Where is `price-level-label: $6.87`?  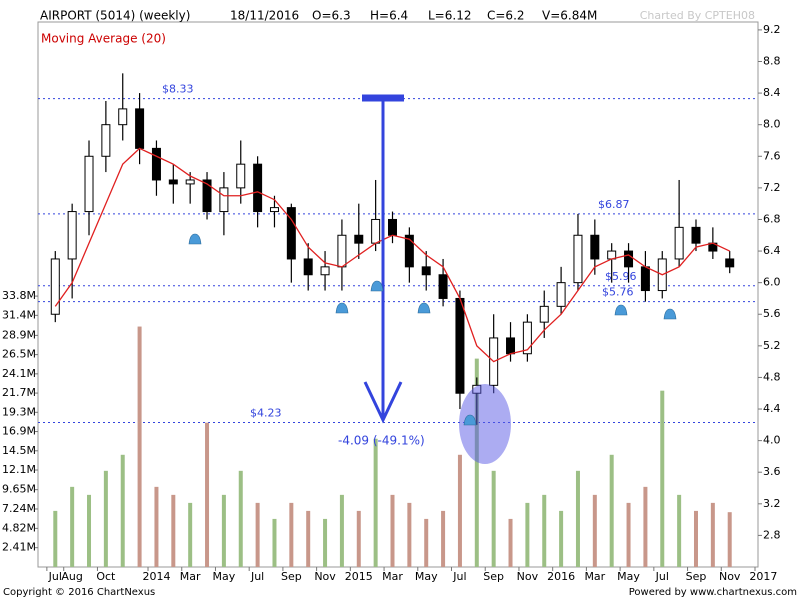
price-level-label: $6.87 is located at coordinates (614, 204).